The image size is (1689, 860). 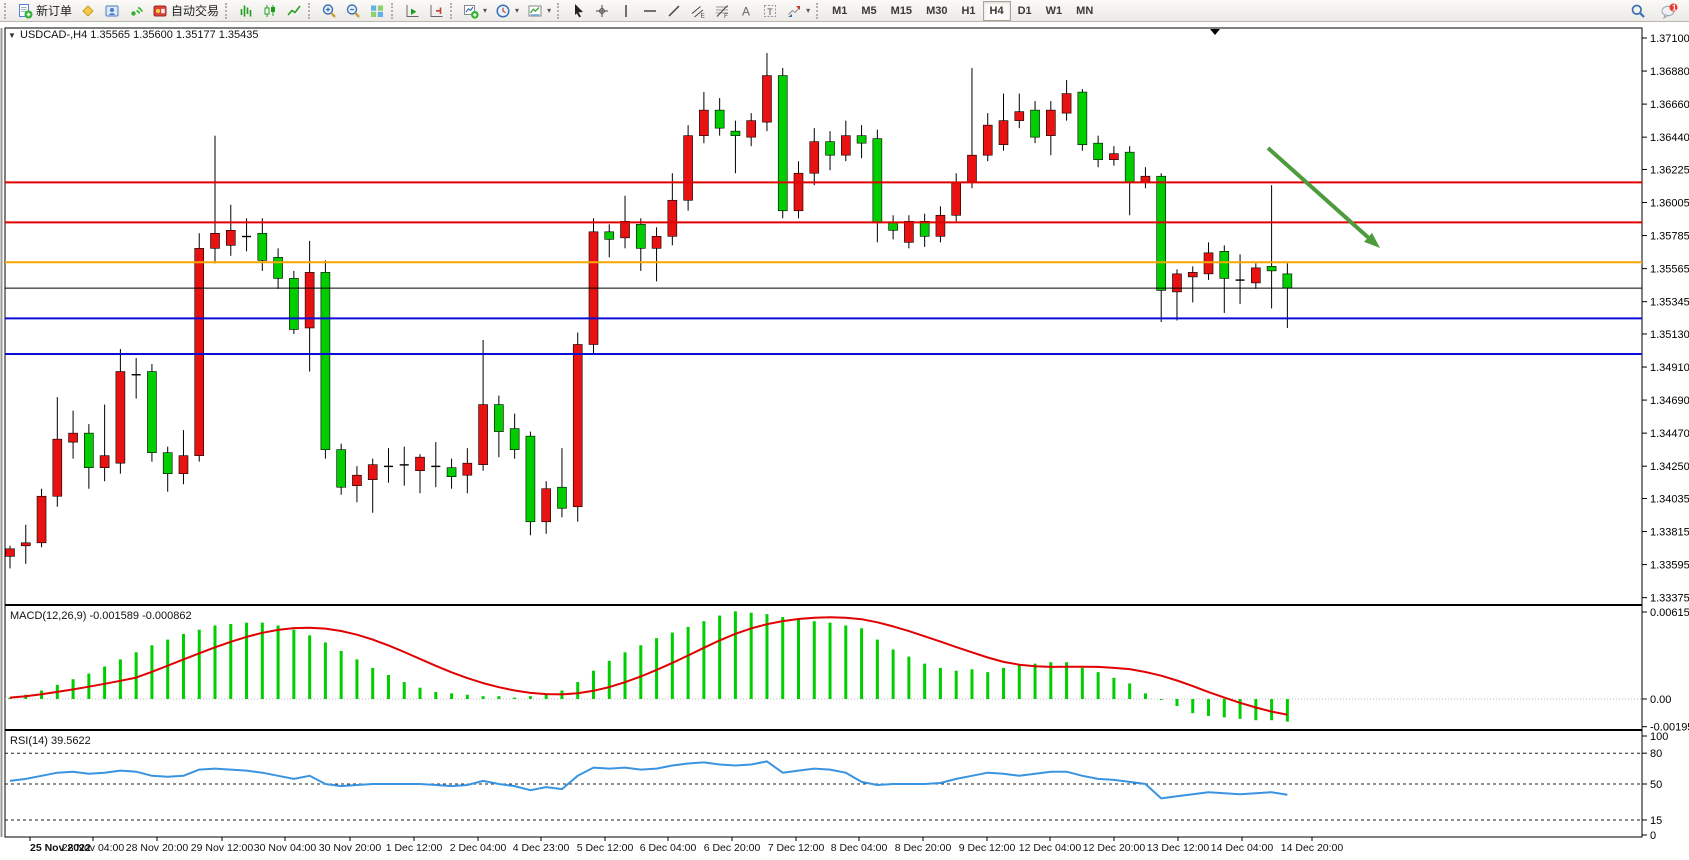 What do you see at coordinates (1024, 10) in the screenshot?
I see `timeframe-button-d1: D1` at bounding box center [1024, 10].